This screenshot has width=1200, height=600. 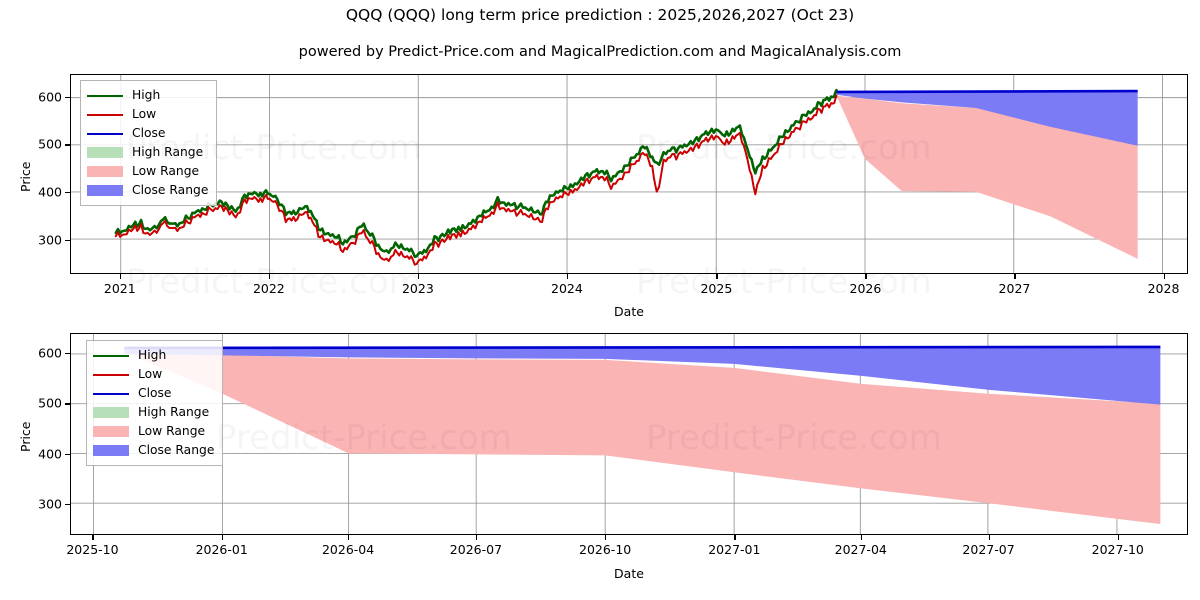 What do you see at coordinates (567, 288) in the screenshot?
I see `x-tick-label: 2024` at bounding box center [567, 288].